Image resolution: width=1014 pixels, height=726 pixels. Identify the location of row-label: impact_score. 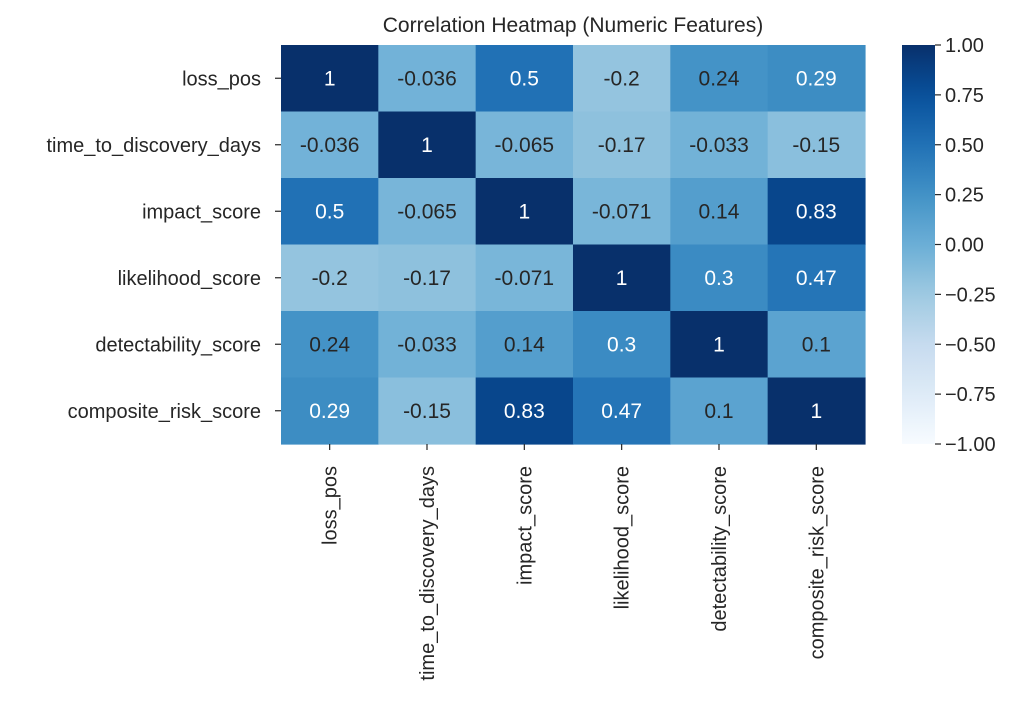
(201, 212).